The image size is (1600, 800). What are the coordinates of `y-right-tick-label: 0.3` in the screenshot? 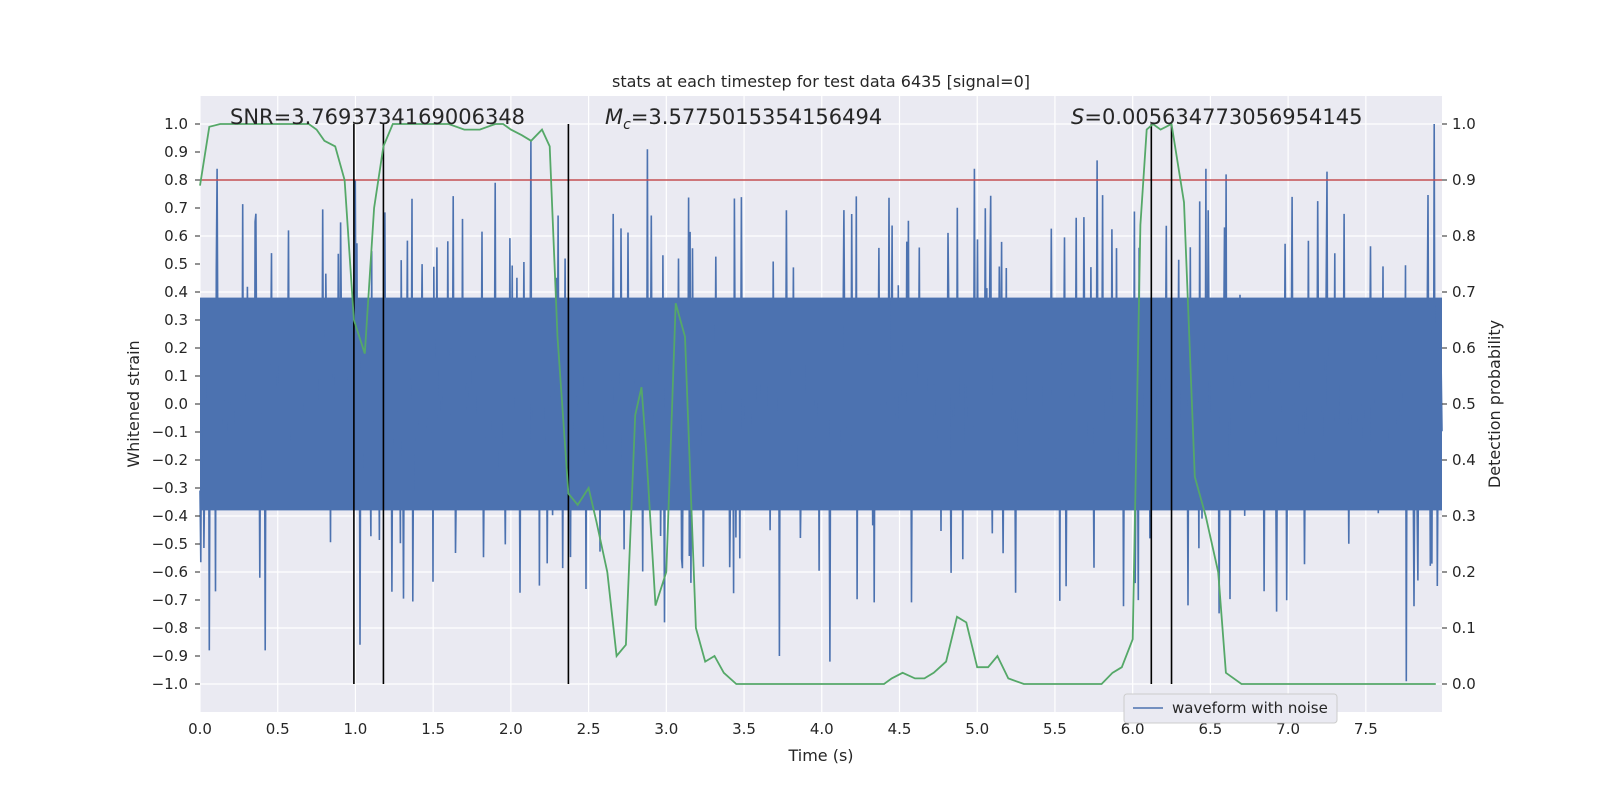 It's located at (1464, 516).